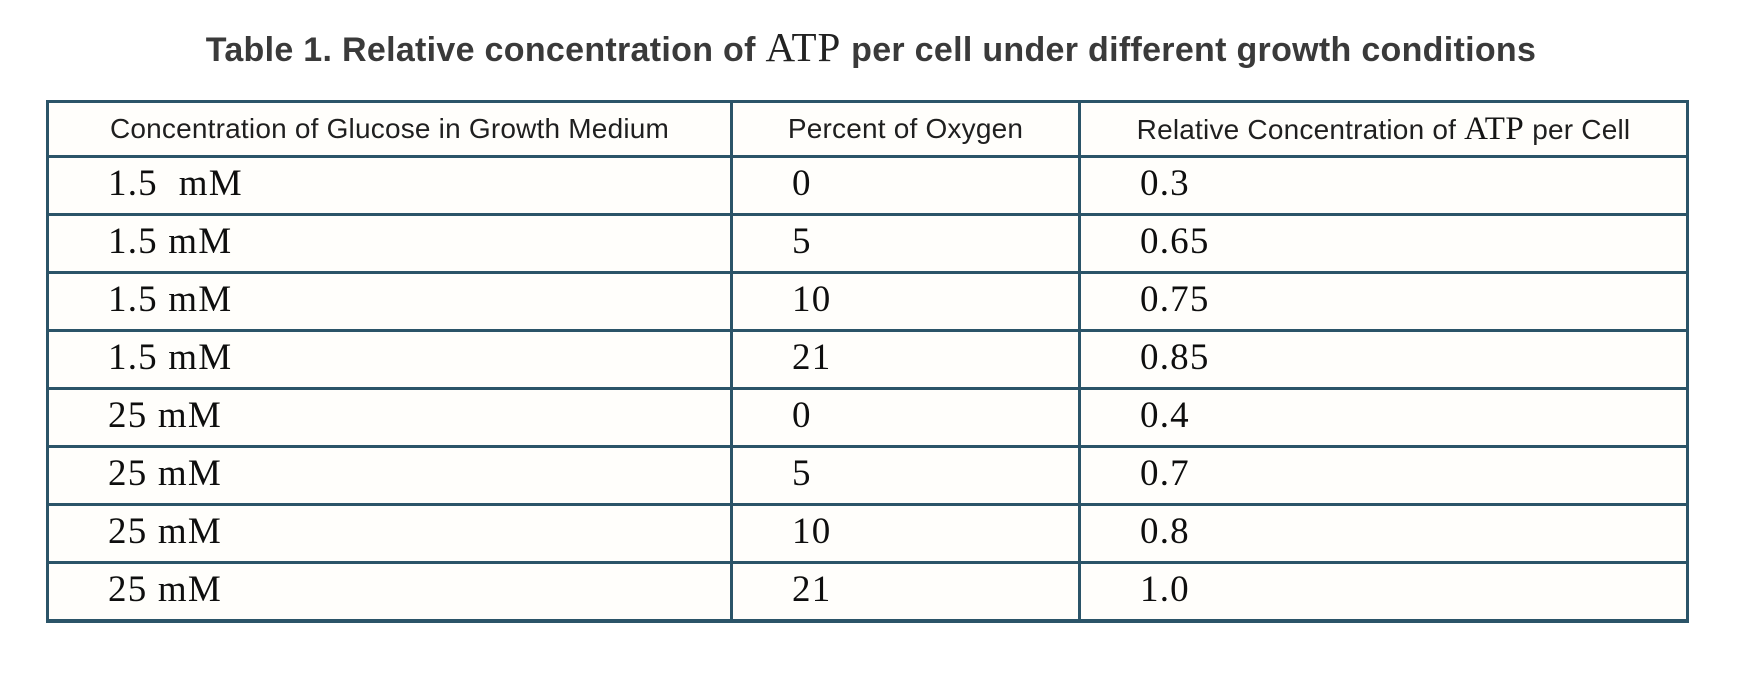  I want to click on cell-atp: 0.3, so click(1383, 185).